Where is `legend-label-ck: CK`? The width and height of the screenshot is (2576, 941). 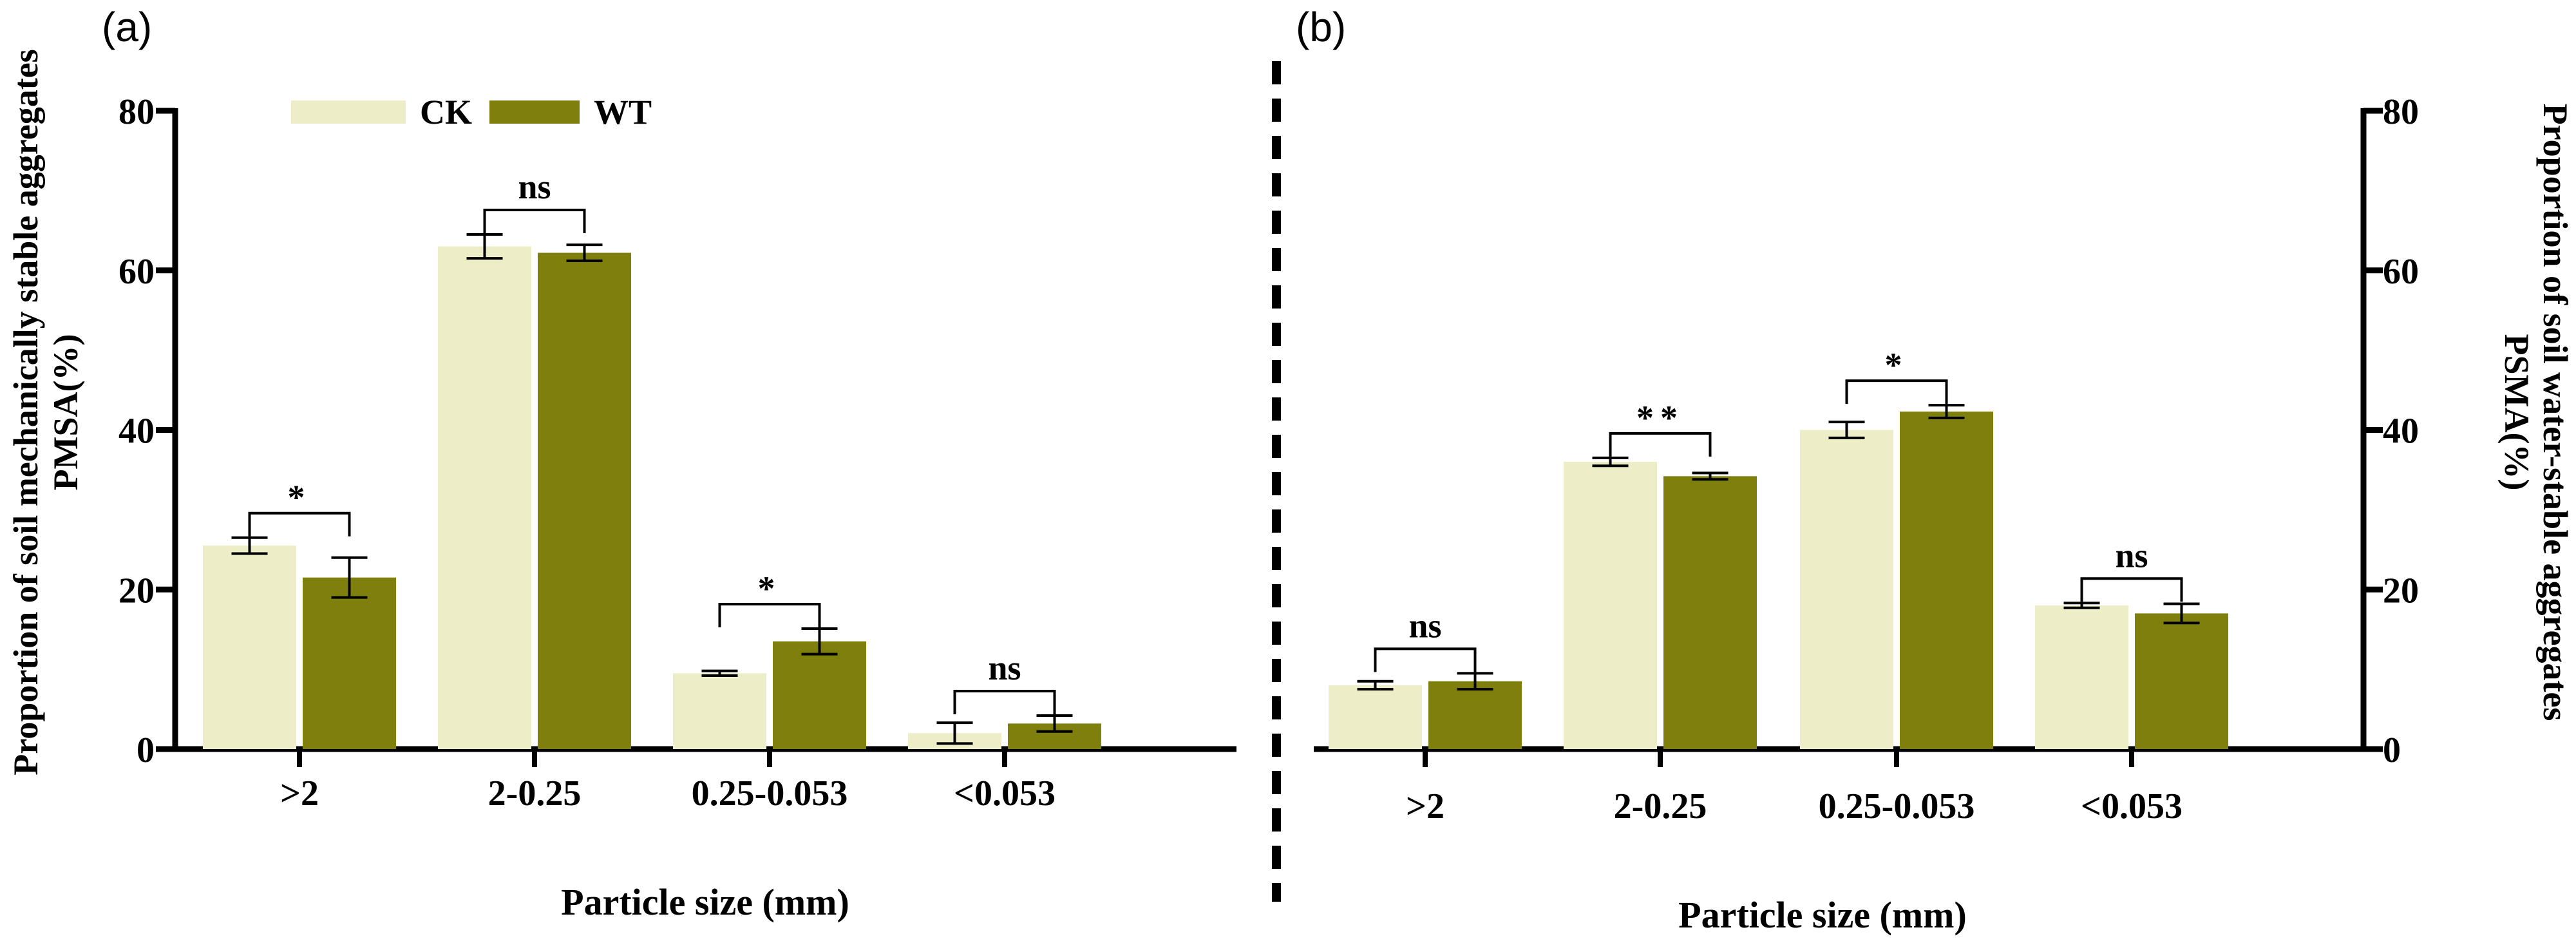 legend-label-ck: CK is located at coordinates (446, 112).